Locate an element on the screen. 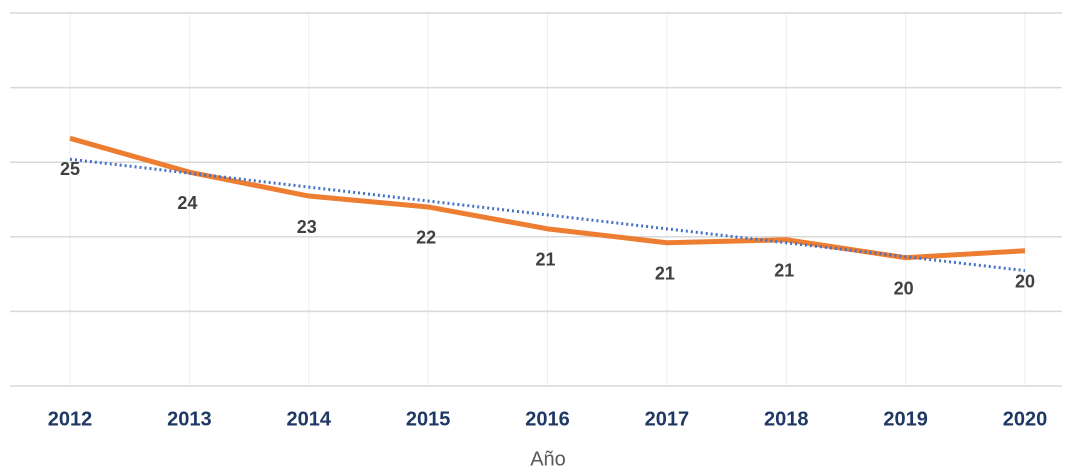 This screenshot has width=1072, height=472. x-tick-label: 2019 is located at coordinates (905, 419).